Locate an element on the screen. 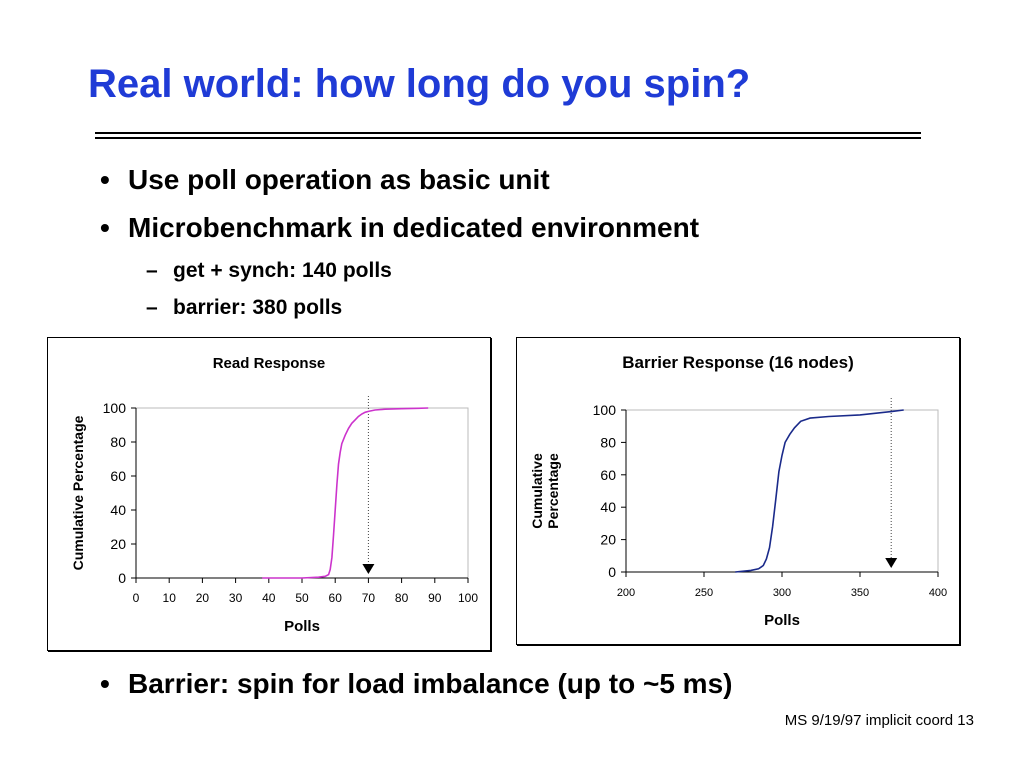  title-rule-bottom is located at coordinates (508, 138).